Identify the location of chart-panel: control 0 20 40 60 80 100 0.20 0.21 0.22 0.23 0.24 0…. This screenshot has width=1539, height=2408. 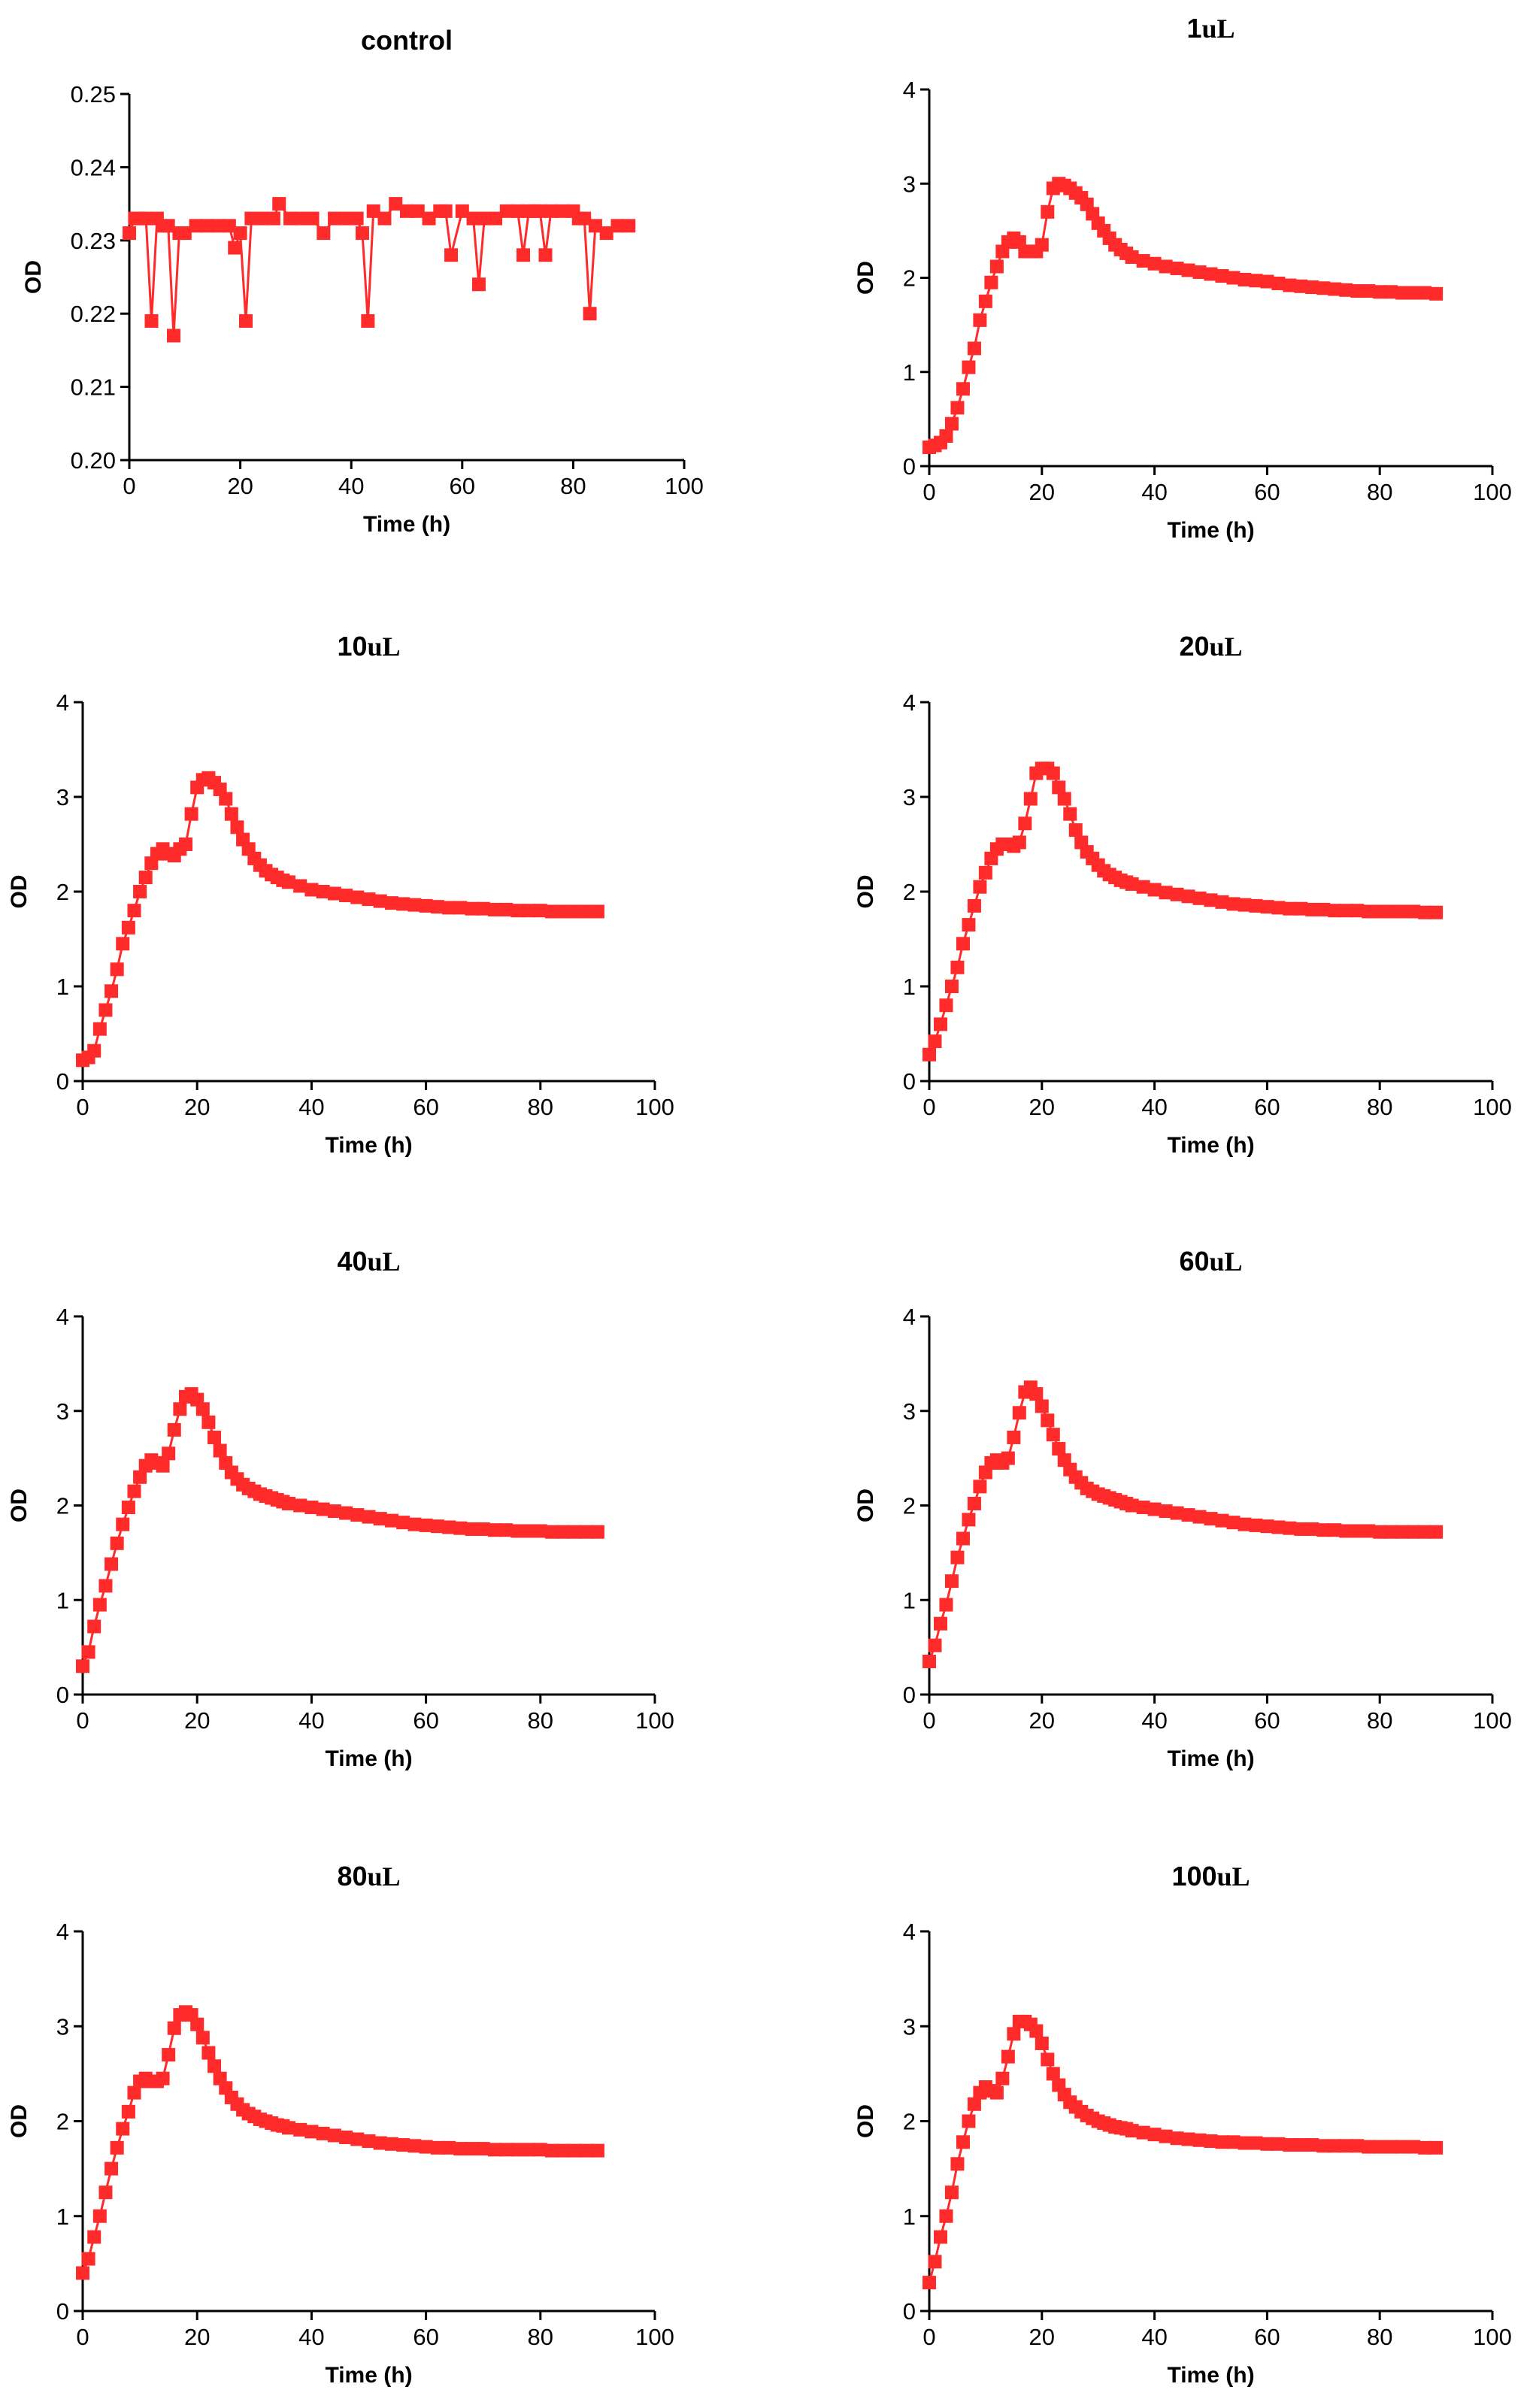
(362, 281).